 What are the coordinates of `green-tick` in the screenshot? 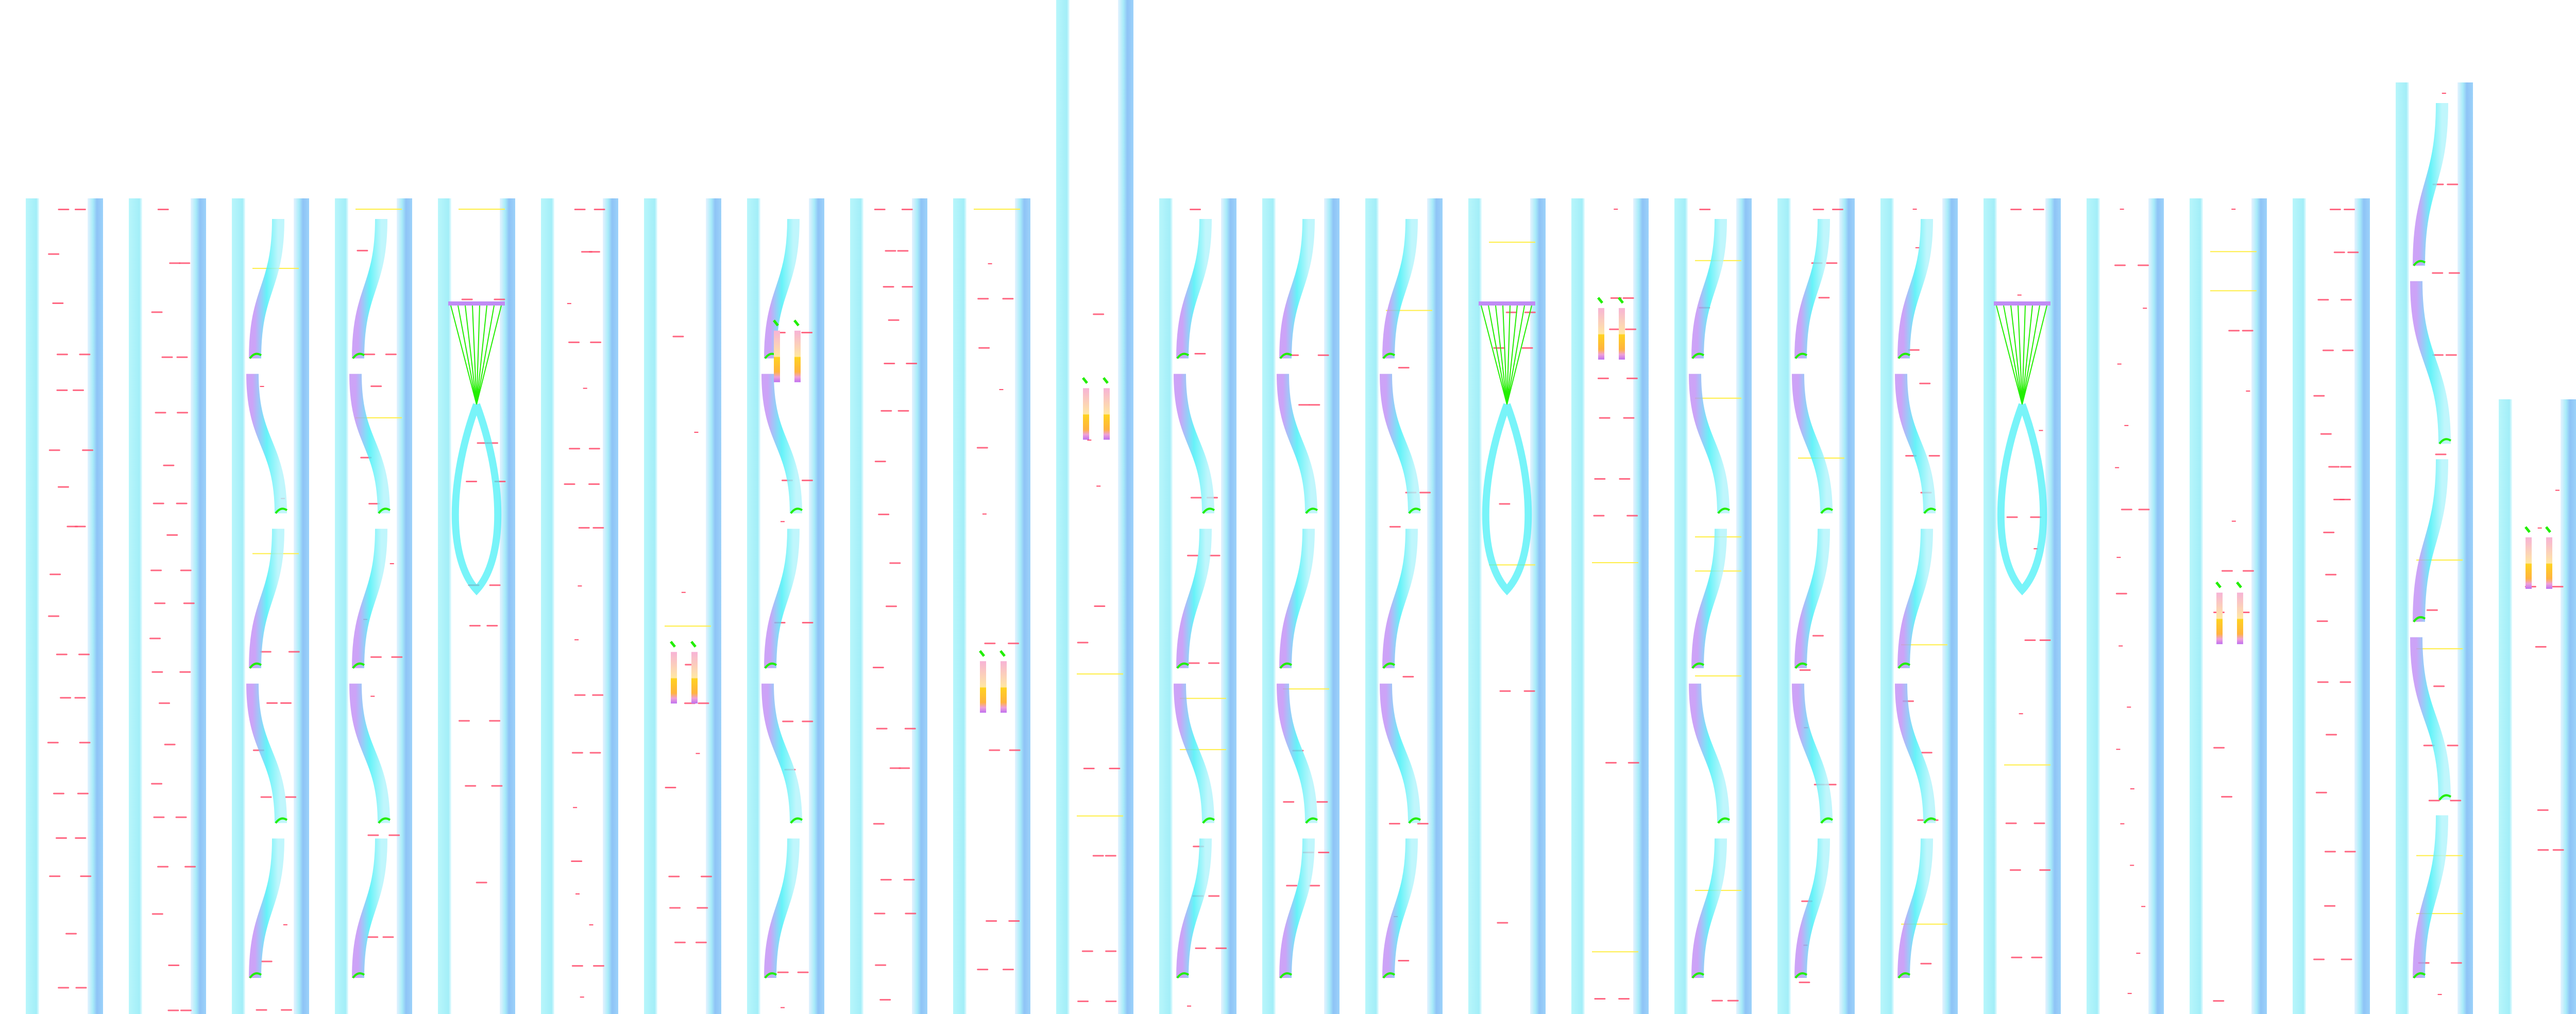 It's located at (1085, 380).